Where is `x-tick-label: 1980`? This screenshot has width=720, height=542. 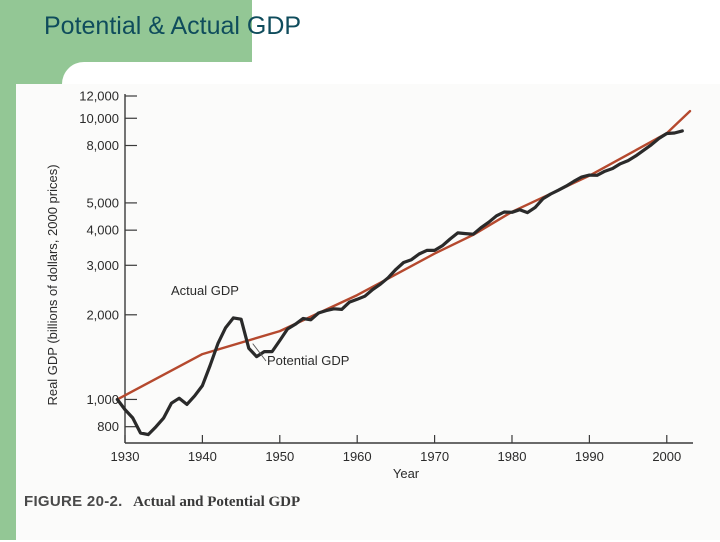 x-tick-label: 1980 is located at coordinates (512, 456).